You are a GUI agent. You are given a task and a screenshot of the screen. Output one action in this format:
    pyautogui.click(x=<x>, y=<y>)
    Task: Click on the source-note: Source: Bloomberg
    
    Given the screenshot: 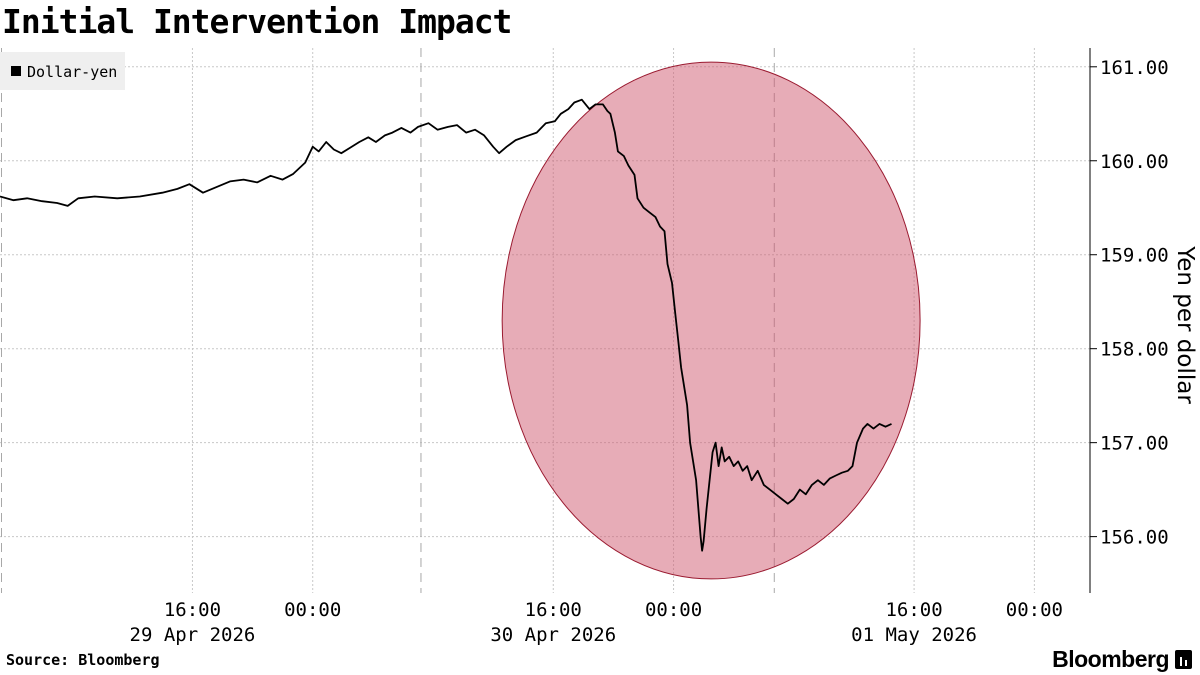 What is the action you would take?
    pyautogui.click(x=83, y=660)
    